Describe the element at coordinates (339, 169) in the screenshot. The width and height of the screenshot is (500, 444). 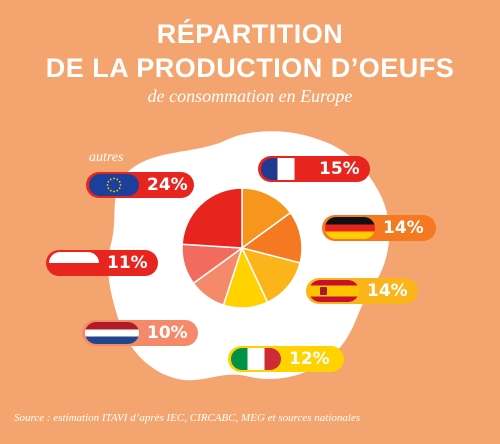
I see `slice-label: 15%` at that location.